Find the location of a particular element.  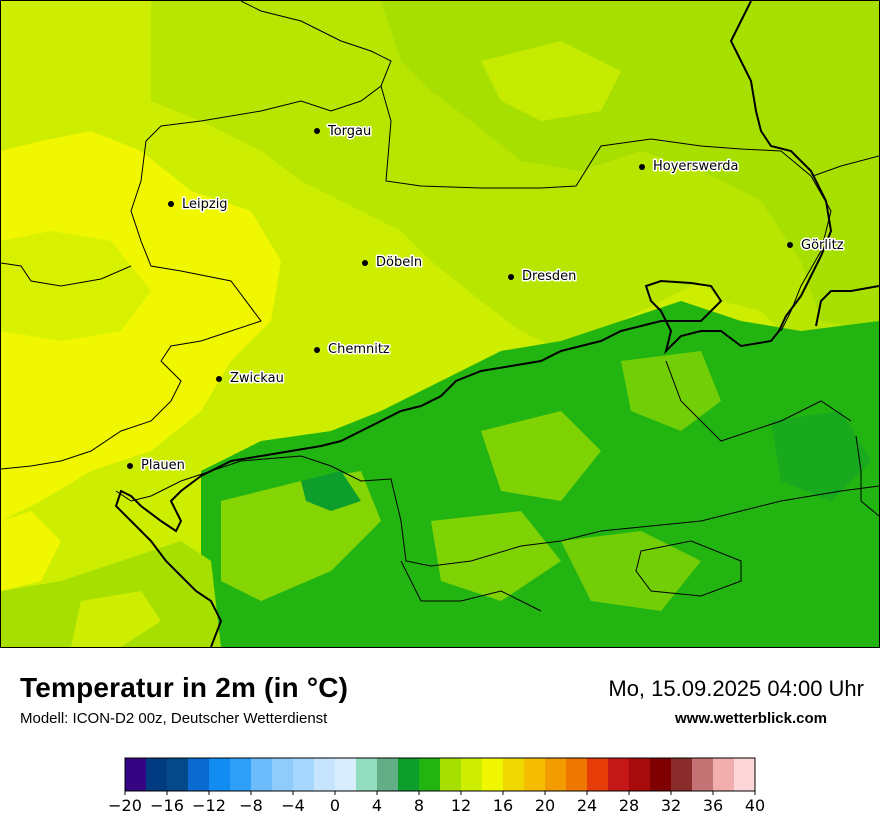

color-legend: −20 −16 −12 −8 −4 0 4 8 12 16 20 24 28 32 36 40 is located at coordinates (440, 790).